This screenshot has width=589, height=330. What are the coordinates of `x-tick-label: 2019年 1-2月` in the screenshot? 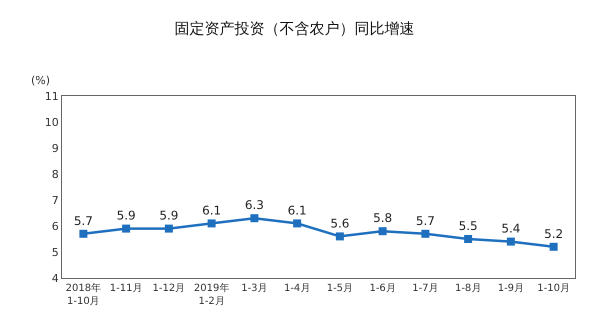 It's located at (212, 294).